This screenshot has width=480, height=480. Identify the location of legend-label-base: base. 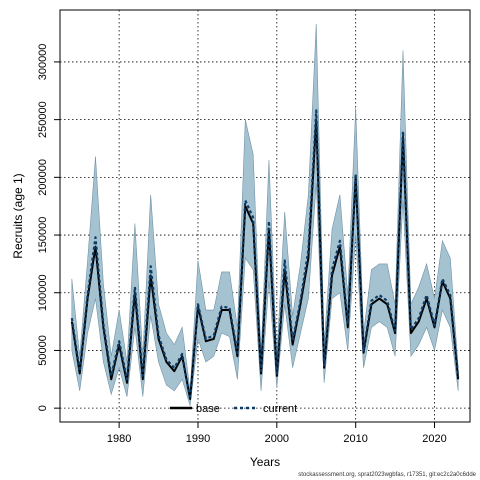
(208, 409).